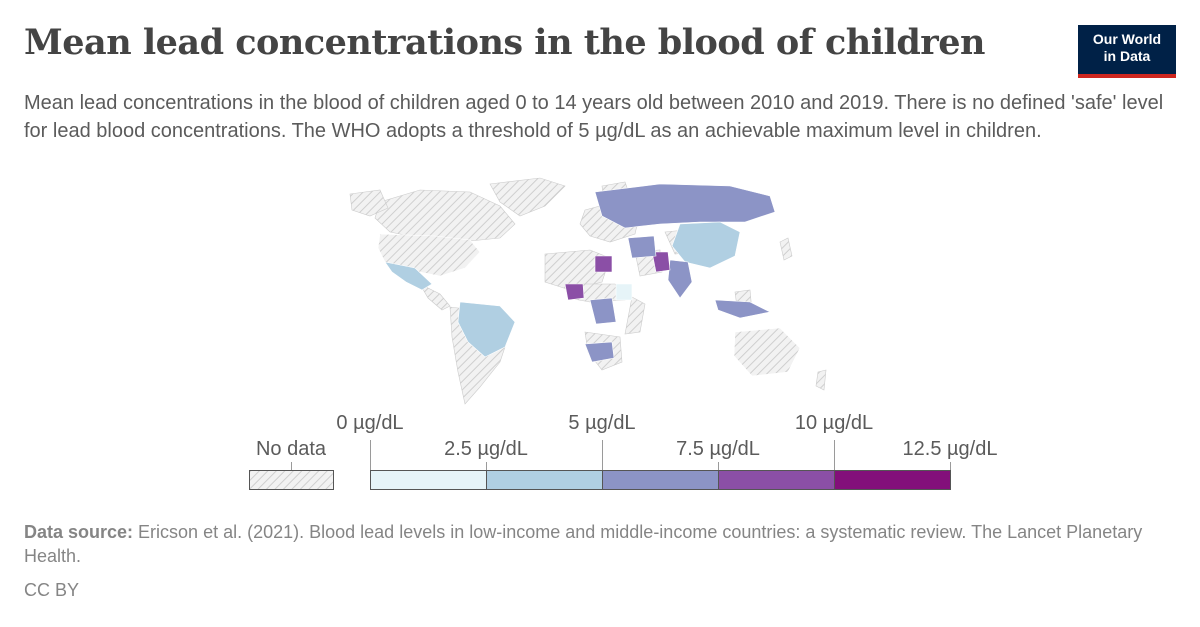  I want to click on region-pakistan, so click(661, 262).